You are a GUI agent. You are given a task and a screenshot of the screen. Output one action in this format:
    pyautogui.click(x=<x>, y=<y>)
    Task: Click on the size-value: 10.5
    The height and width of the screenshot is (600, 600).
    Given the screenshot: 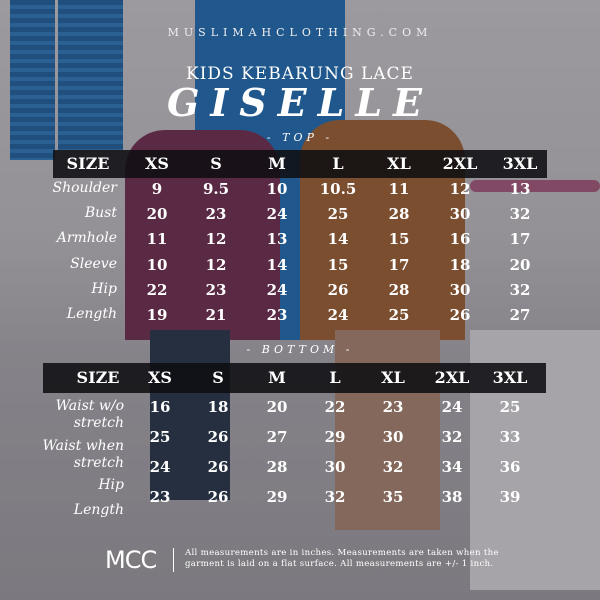 What is the action you would take?
    pyautogui.click(x=338, y=189)
    